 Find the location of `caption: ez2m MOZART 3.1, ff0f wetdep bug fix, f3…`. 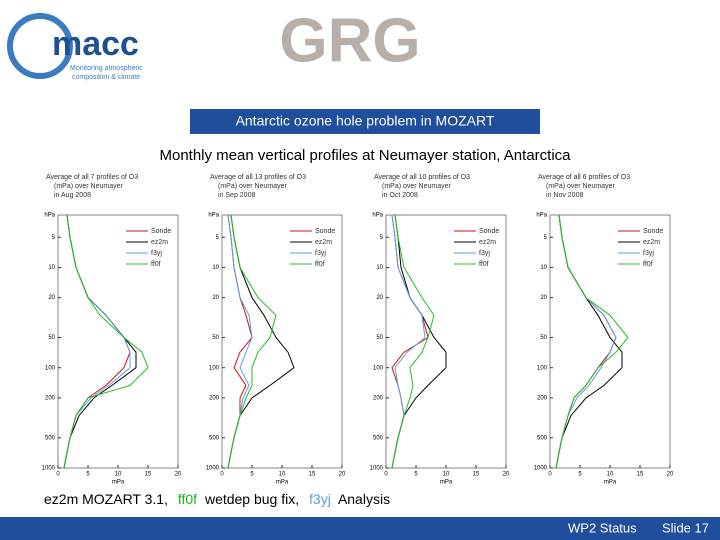

caption: ez2m MOZART 3.1, ff0f wetdep bug fix, f3… is located at coordinates (217, 499).